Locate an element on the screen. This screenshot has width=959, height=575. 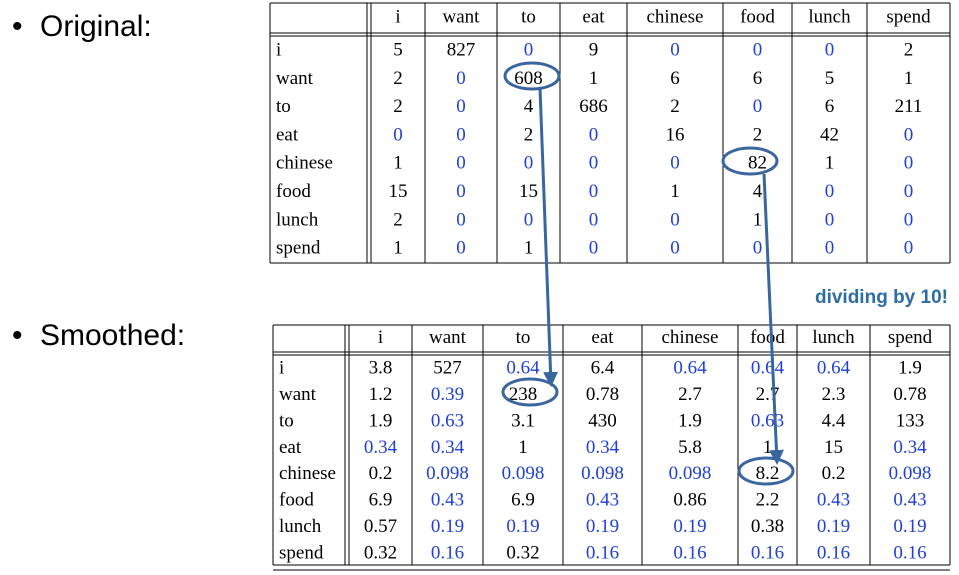
cell-value: 6.9 is located at coordinates (381, 500).